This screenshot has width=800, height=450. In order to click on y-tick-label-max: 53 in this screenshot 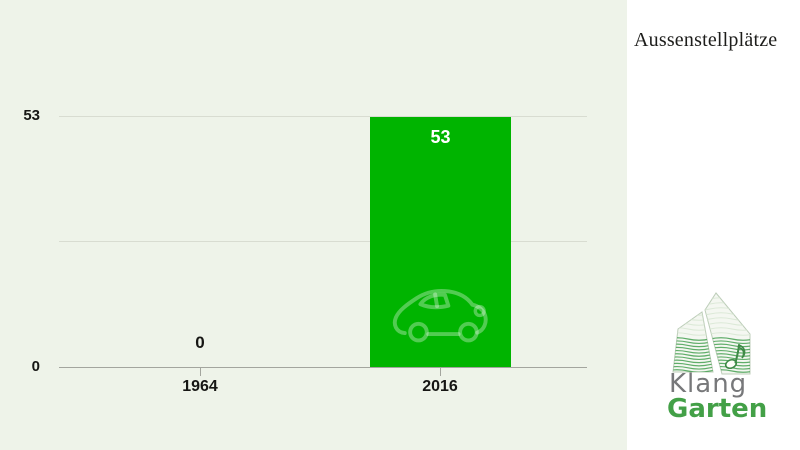, I will do `click(31, 115)`.